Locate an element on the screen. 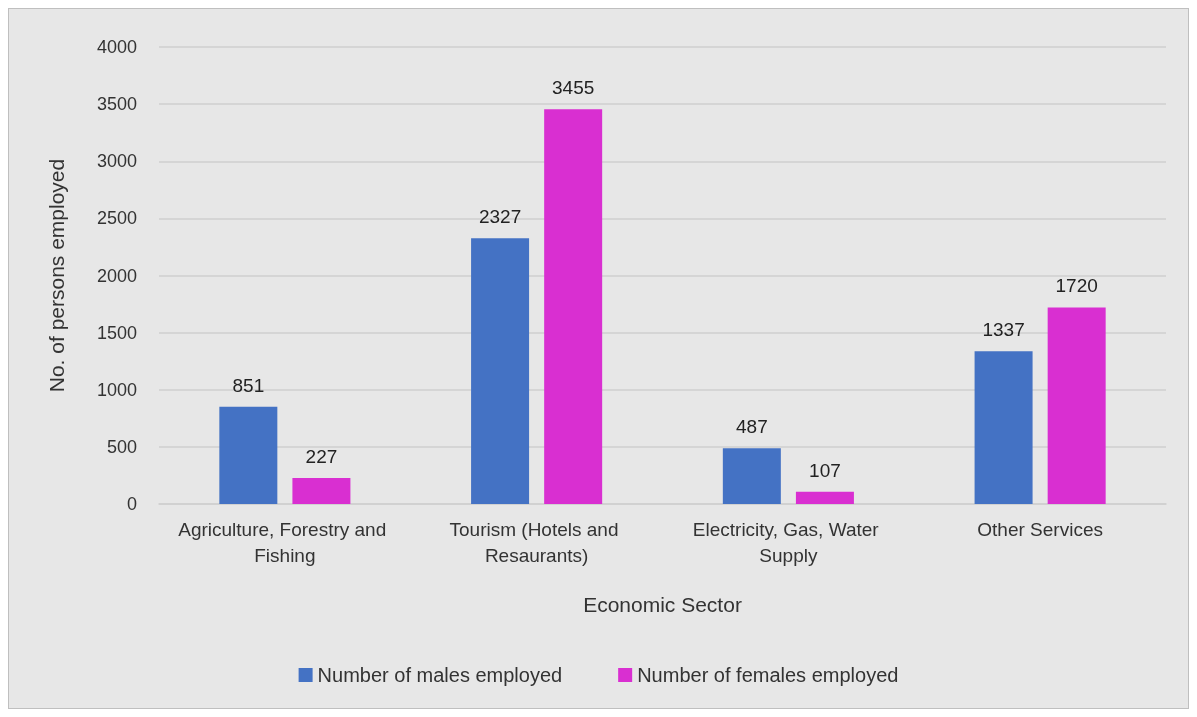  data-label: 2327 is located at coordinates (500, 217).